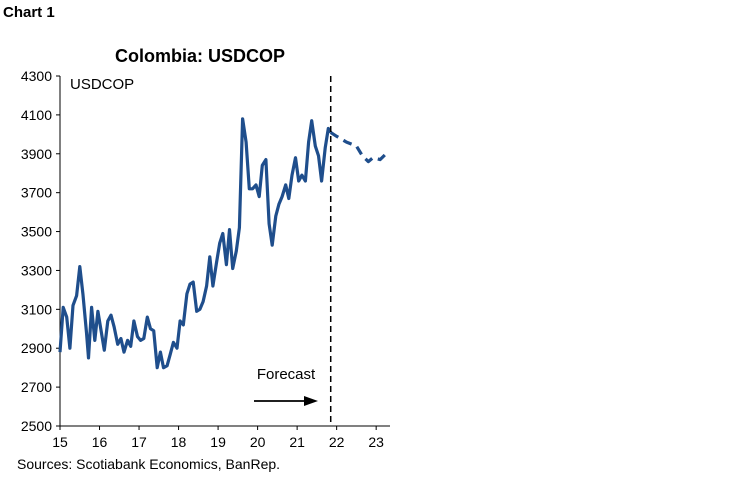 The height and width of the screenshot is (483, 750). I want to click on y-tick-label: 4300, so click(36, 76).